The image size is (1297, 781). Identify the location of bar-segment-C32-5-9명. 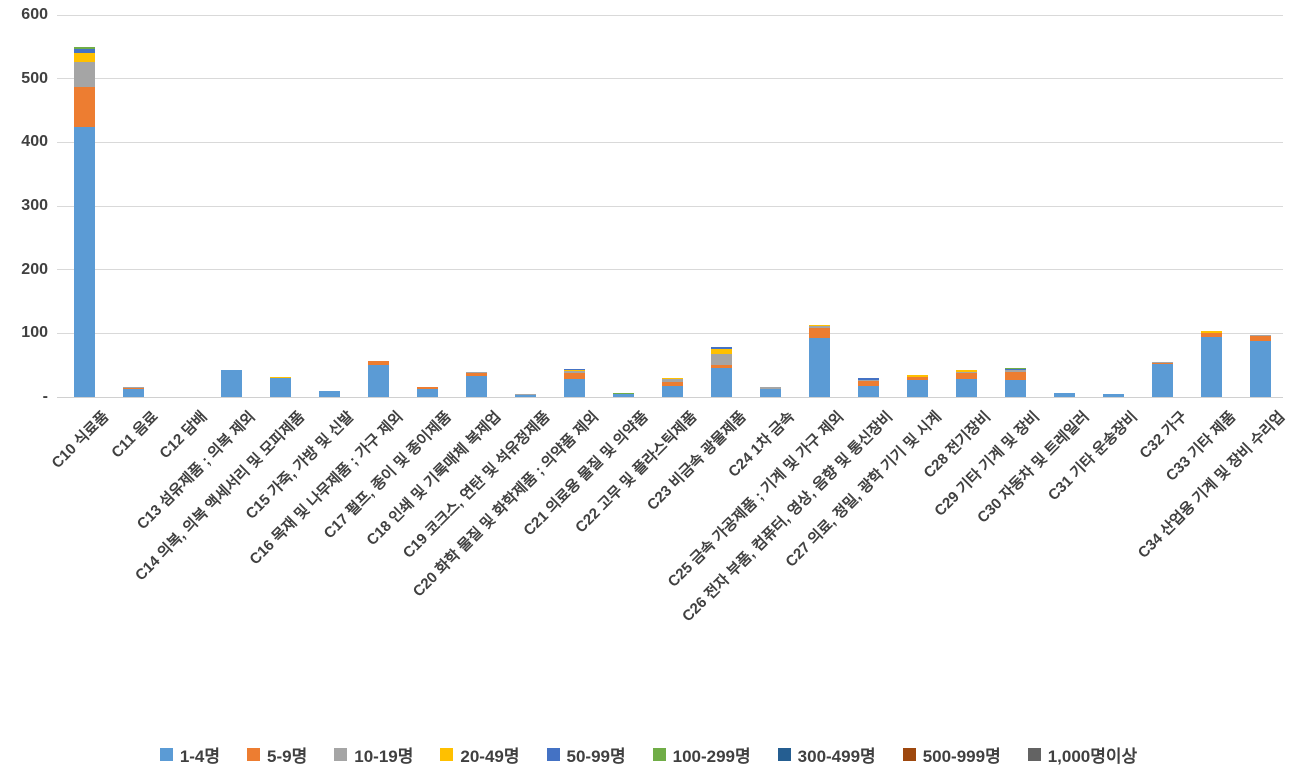
(1162, 363).